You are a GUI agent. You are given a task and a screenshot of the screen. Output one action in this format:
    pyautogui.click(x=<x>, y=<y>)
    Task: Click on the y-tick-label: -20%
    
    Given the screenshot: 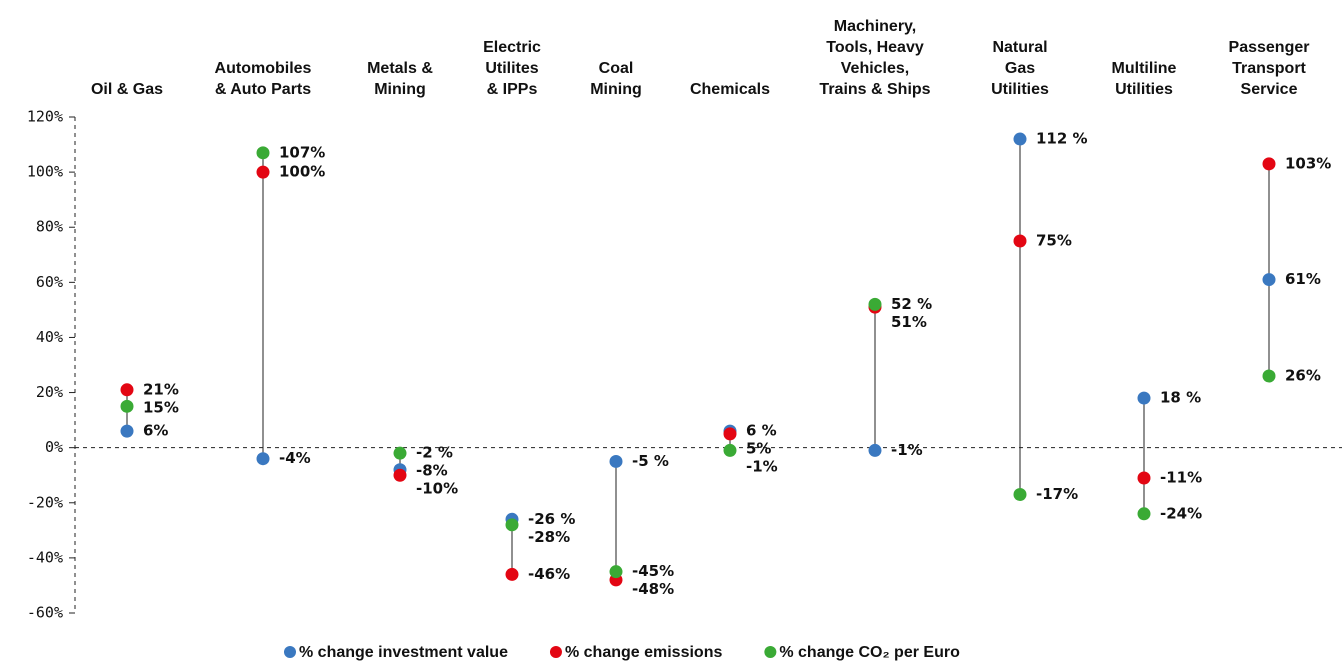 What is the action you would take?
    pyautogui.click(x=45, y=502)
    